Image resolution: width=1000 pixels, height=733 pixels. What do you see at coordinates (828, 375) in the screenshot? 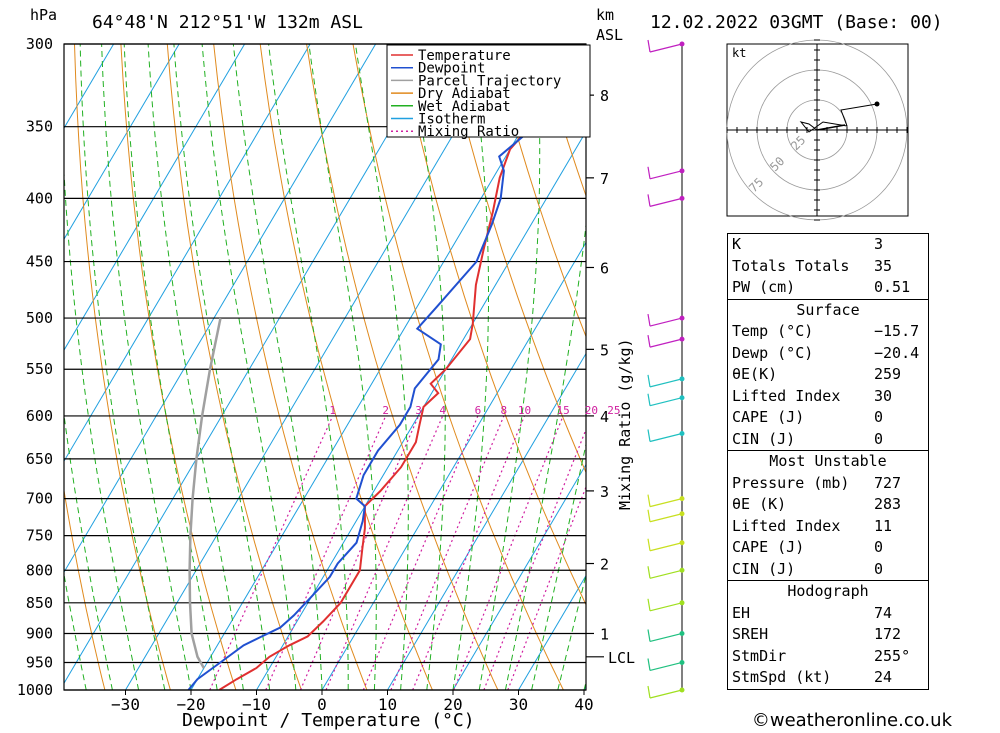
I see `surface-row: θE(K) 259` at bounding box center [828, 375].